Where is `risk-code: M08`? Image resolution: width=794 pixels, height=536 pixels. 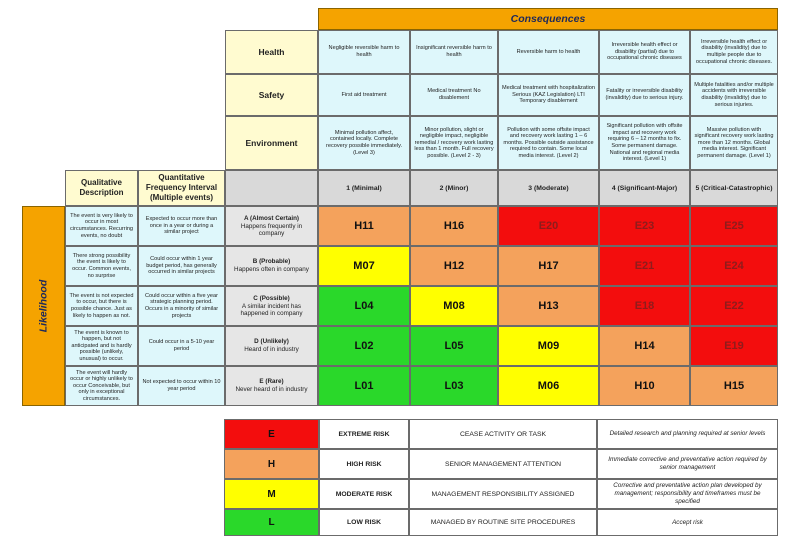 risk-code: M08 is located at coordinates (454, 306).